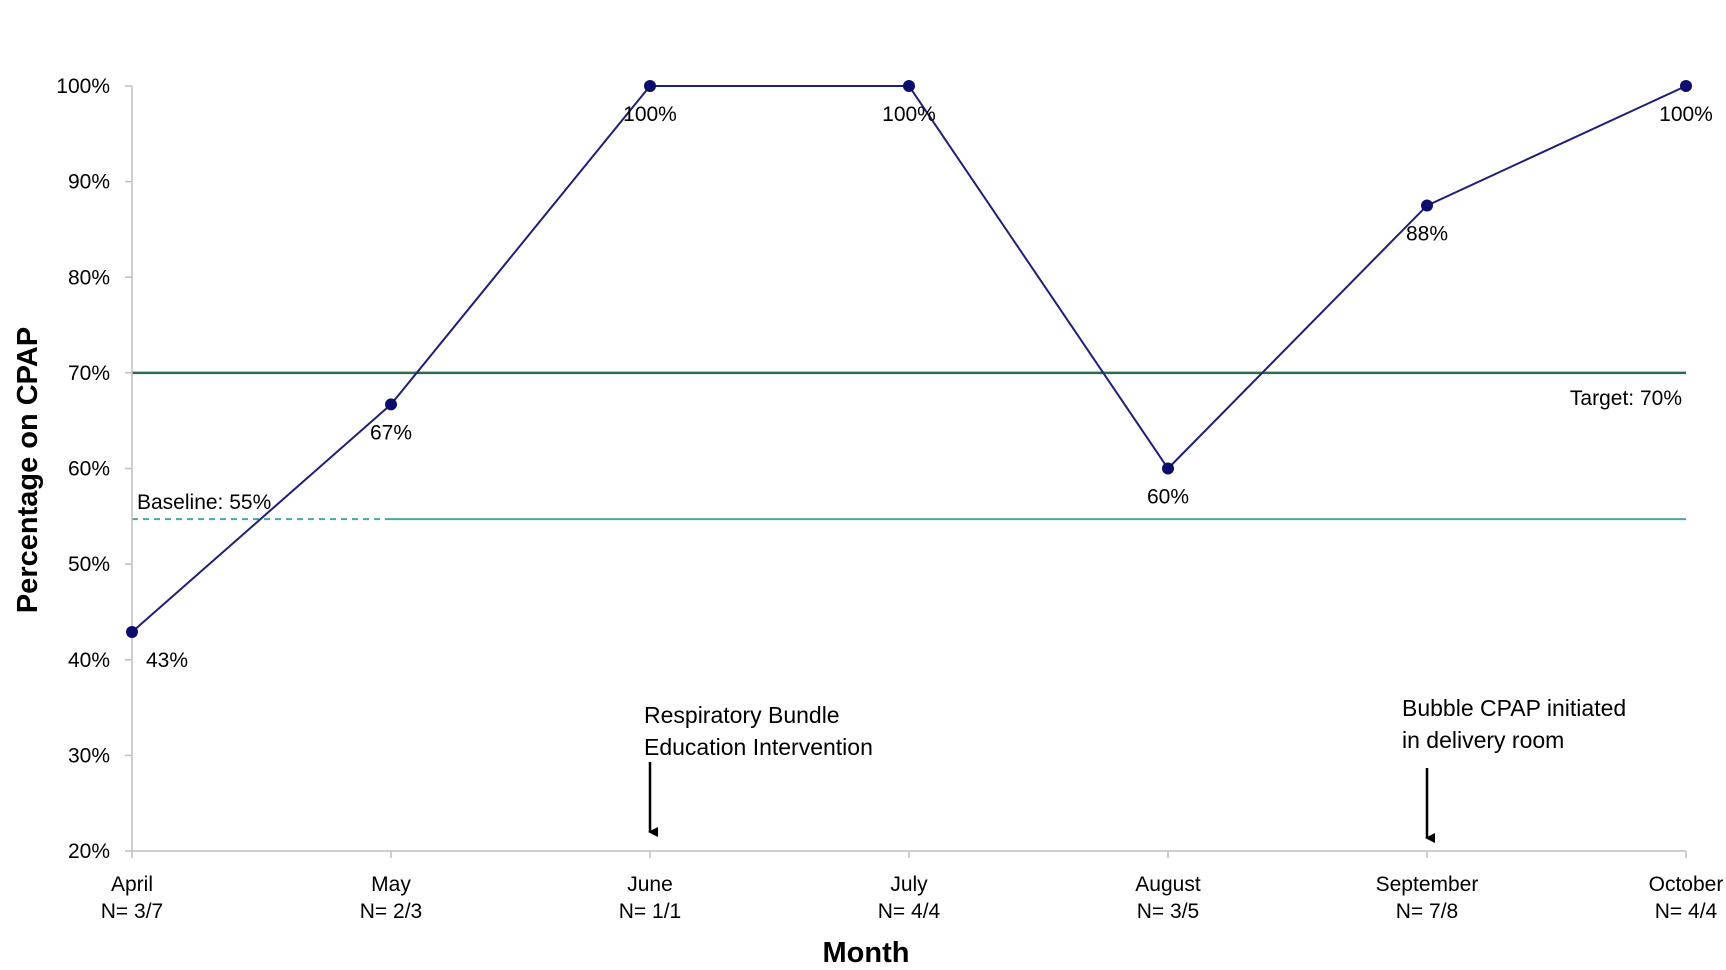  What do you see at coordinates (758, 747) in the screenshot?
I see `annotation-text: Education Intervention` at bounding box center [758, 747].